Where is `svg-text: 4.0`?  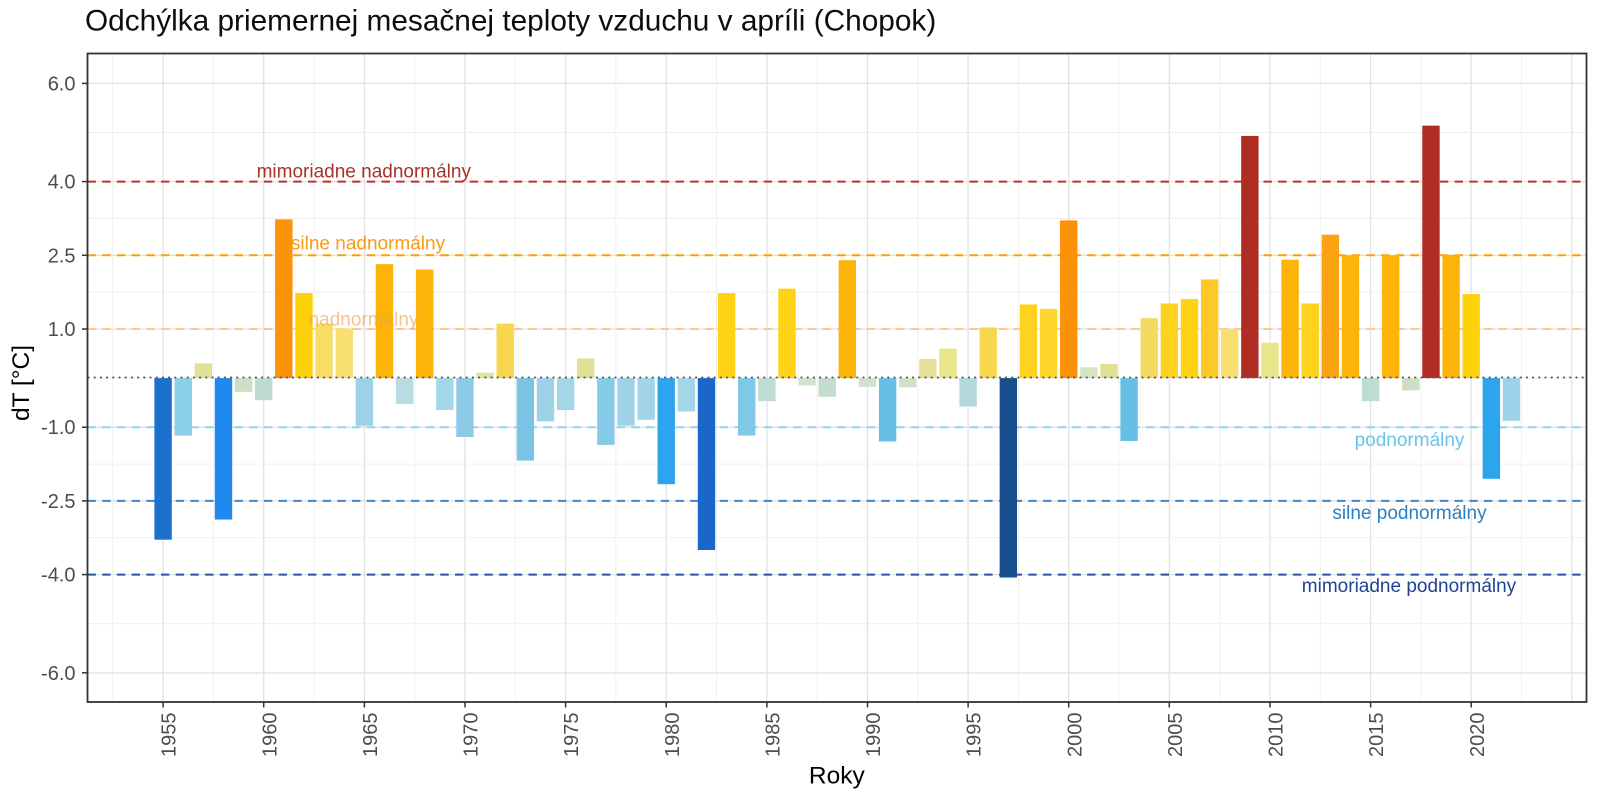
svg-text: 4.0 is located at coordinates (62, 183).